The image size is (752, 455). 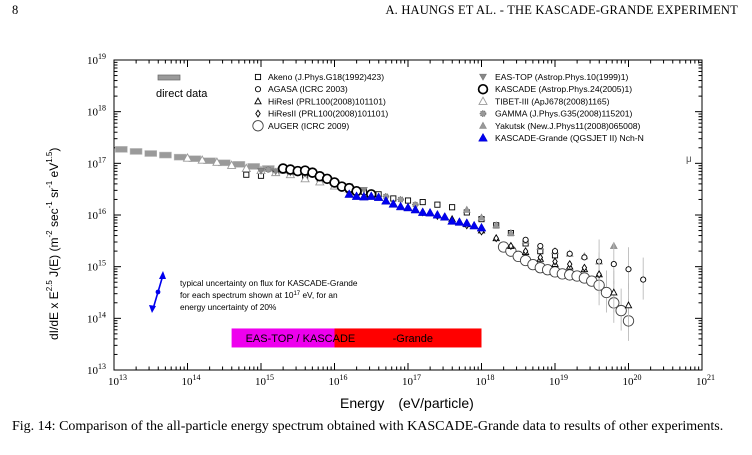 What do you see at coordinates (228, 307) in the screenshot?
I see `uncertainty-note-line: energy uncertainty of 20%` at bounding box center [228, 307].